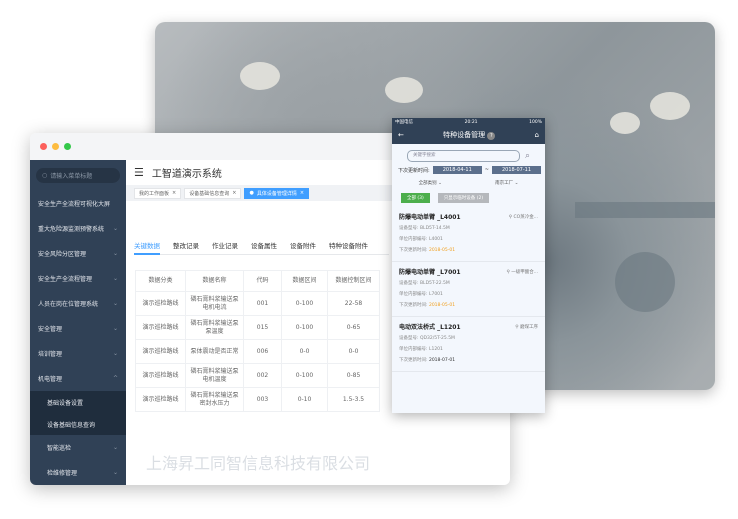  Describe the element at coordinates (536, 135) in the screenshot. I see `home-icon: ⌂` at that location.